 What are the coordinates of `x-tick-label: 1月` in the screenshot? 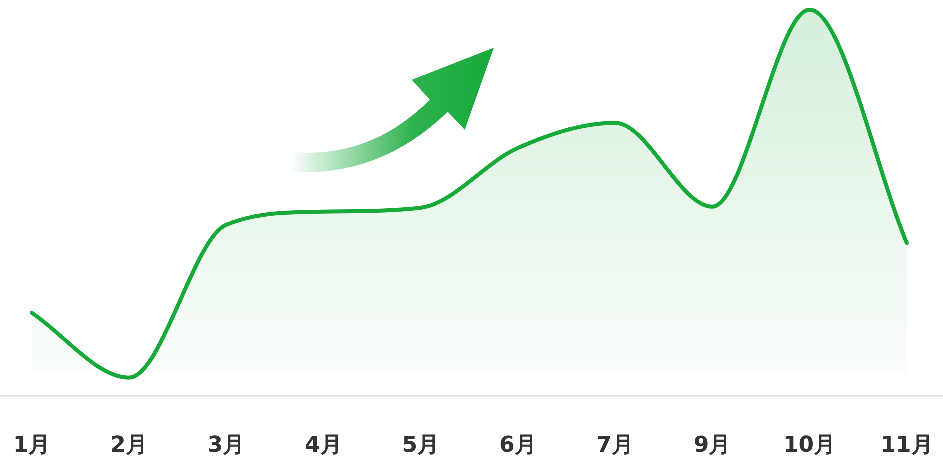 It's located at (32, 445).